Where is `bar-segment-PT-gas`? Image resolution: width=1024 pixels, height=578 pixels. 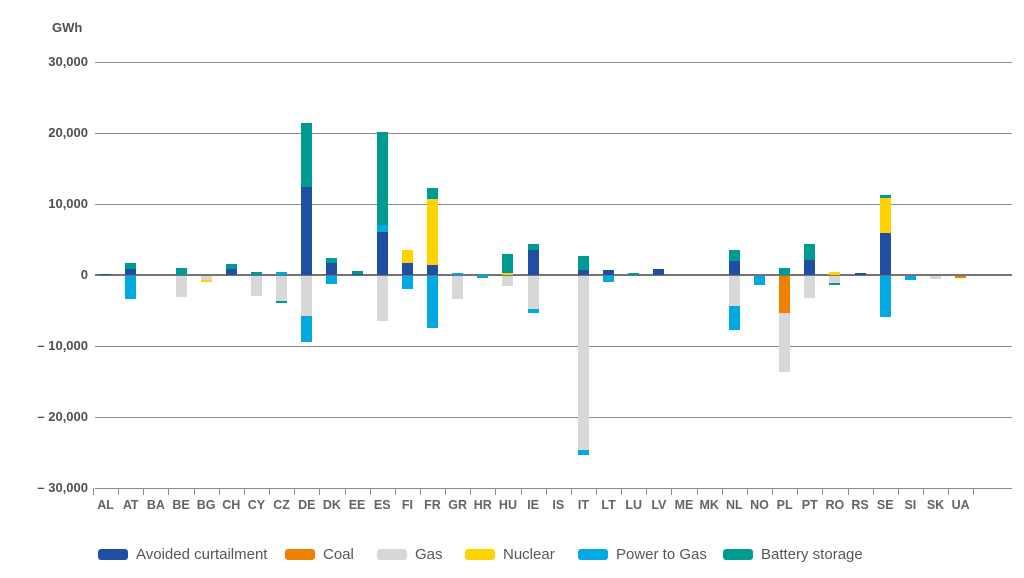
bar-segment-PT-gas is located at coordinates (810, 287).